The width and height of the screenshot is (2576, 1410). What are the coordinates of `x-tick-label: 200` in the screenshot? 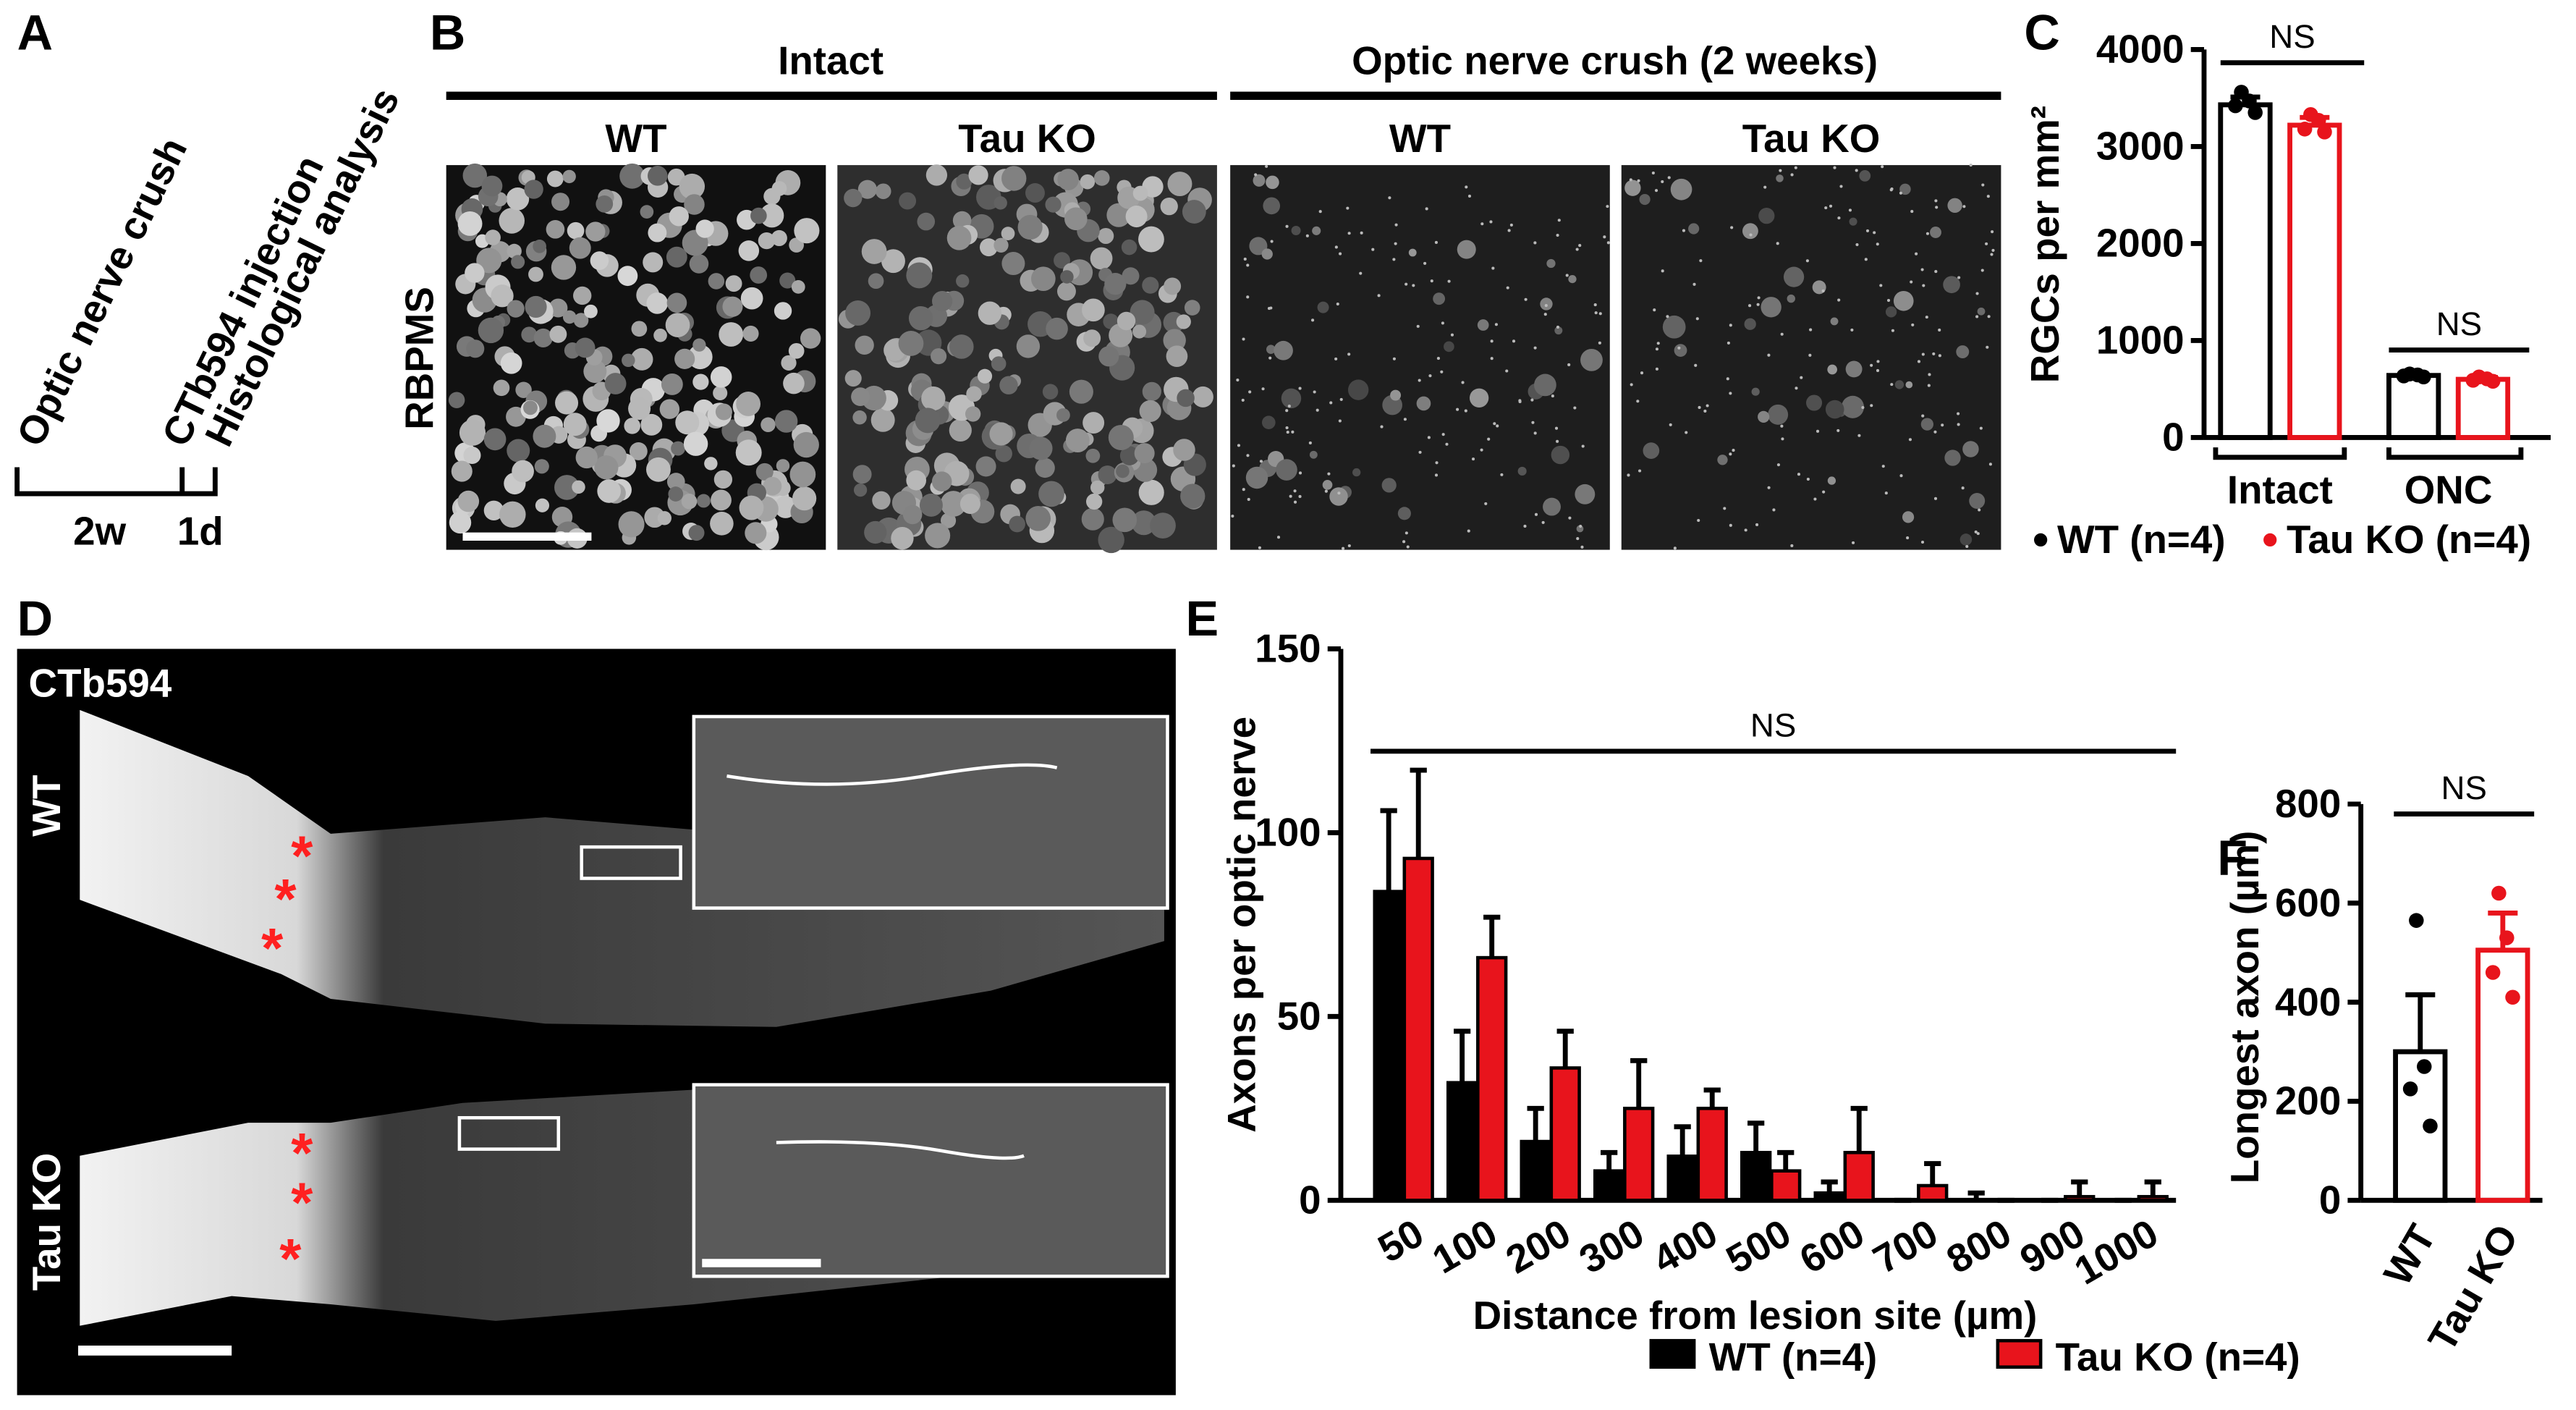 It's located at (1538, 1246).